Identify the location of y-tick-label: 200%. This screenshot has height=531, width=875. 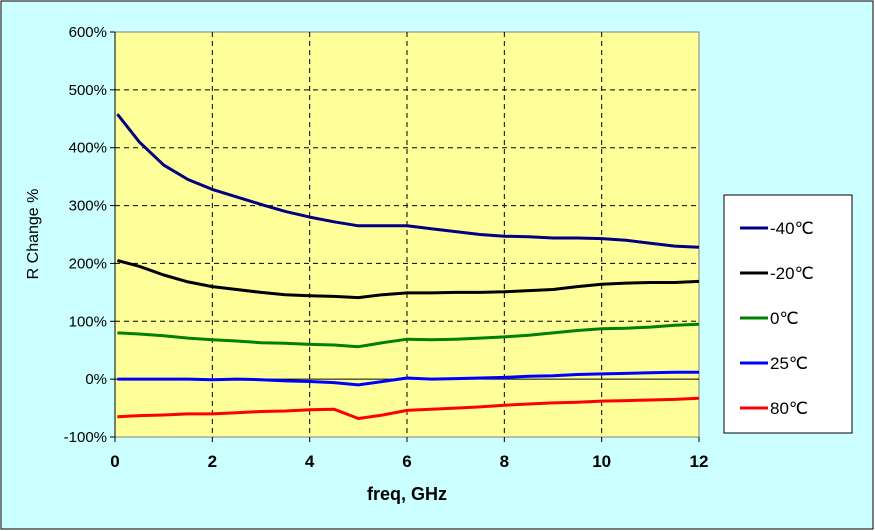
(88, 263).